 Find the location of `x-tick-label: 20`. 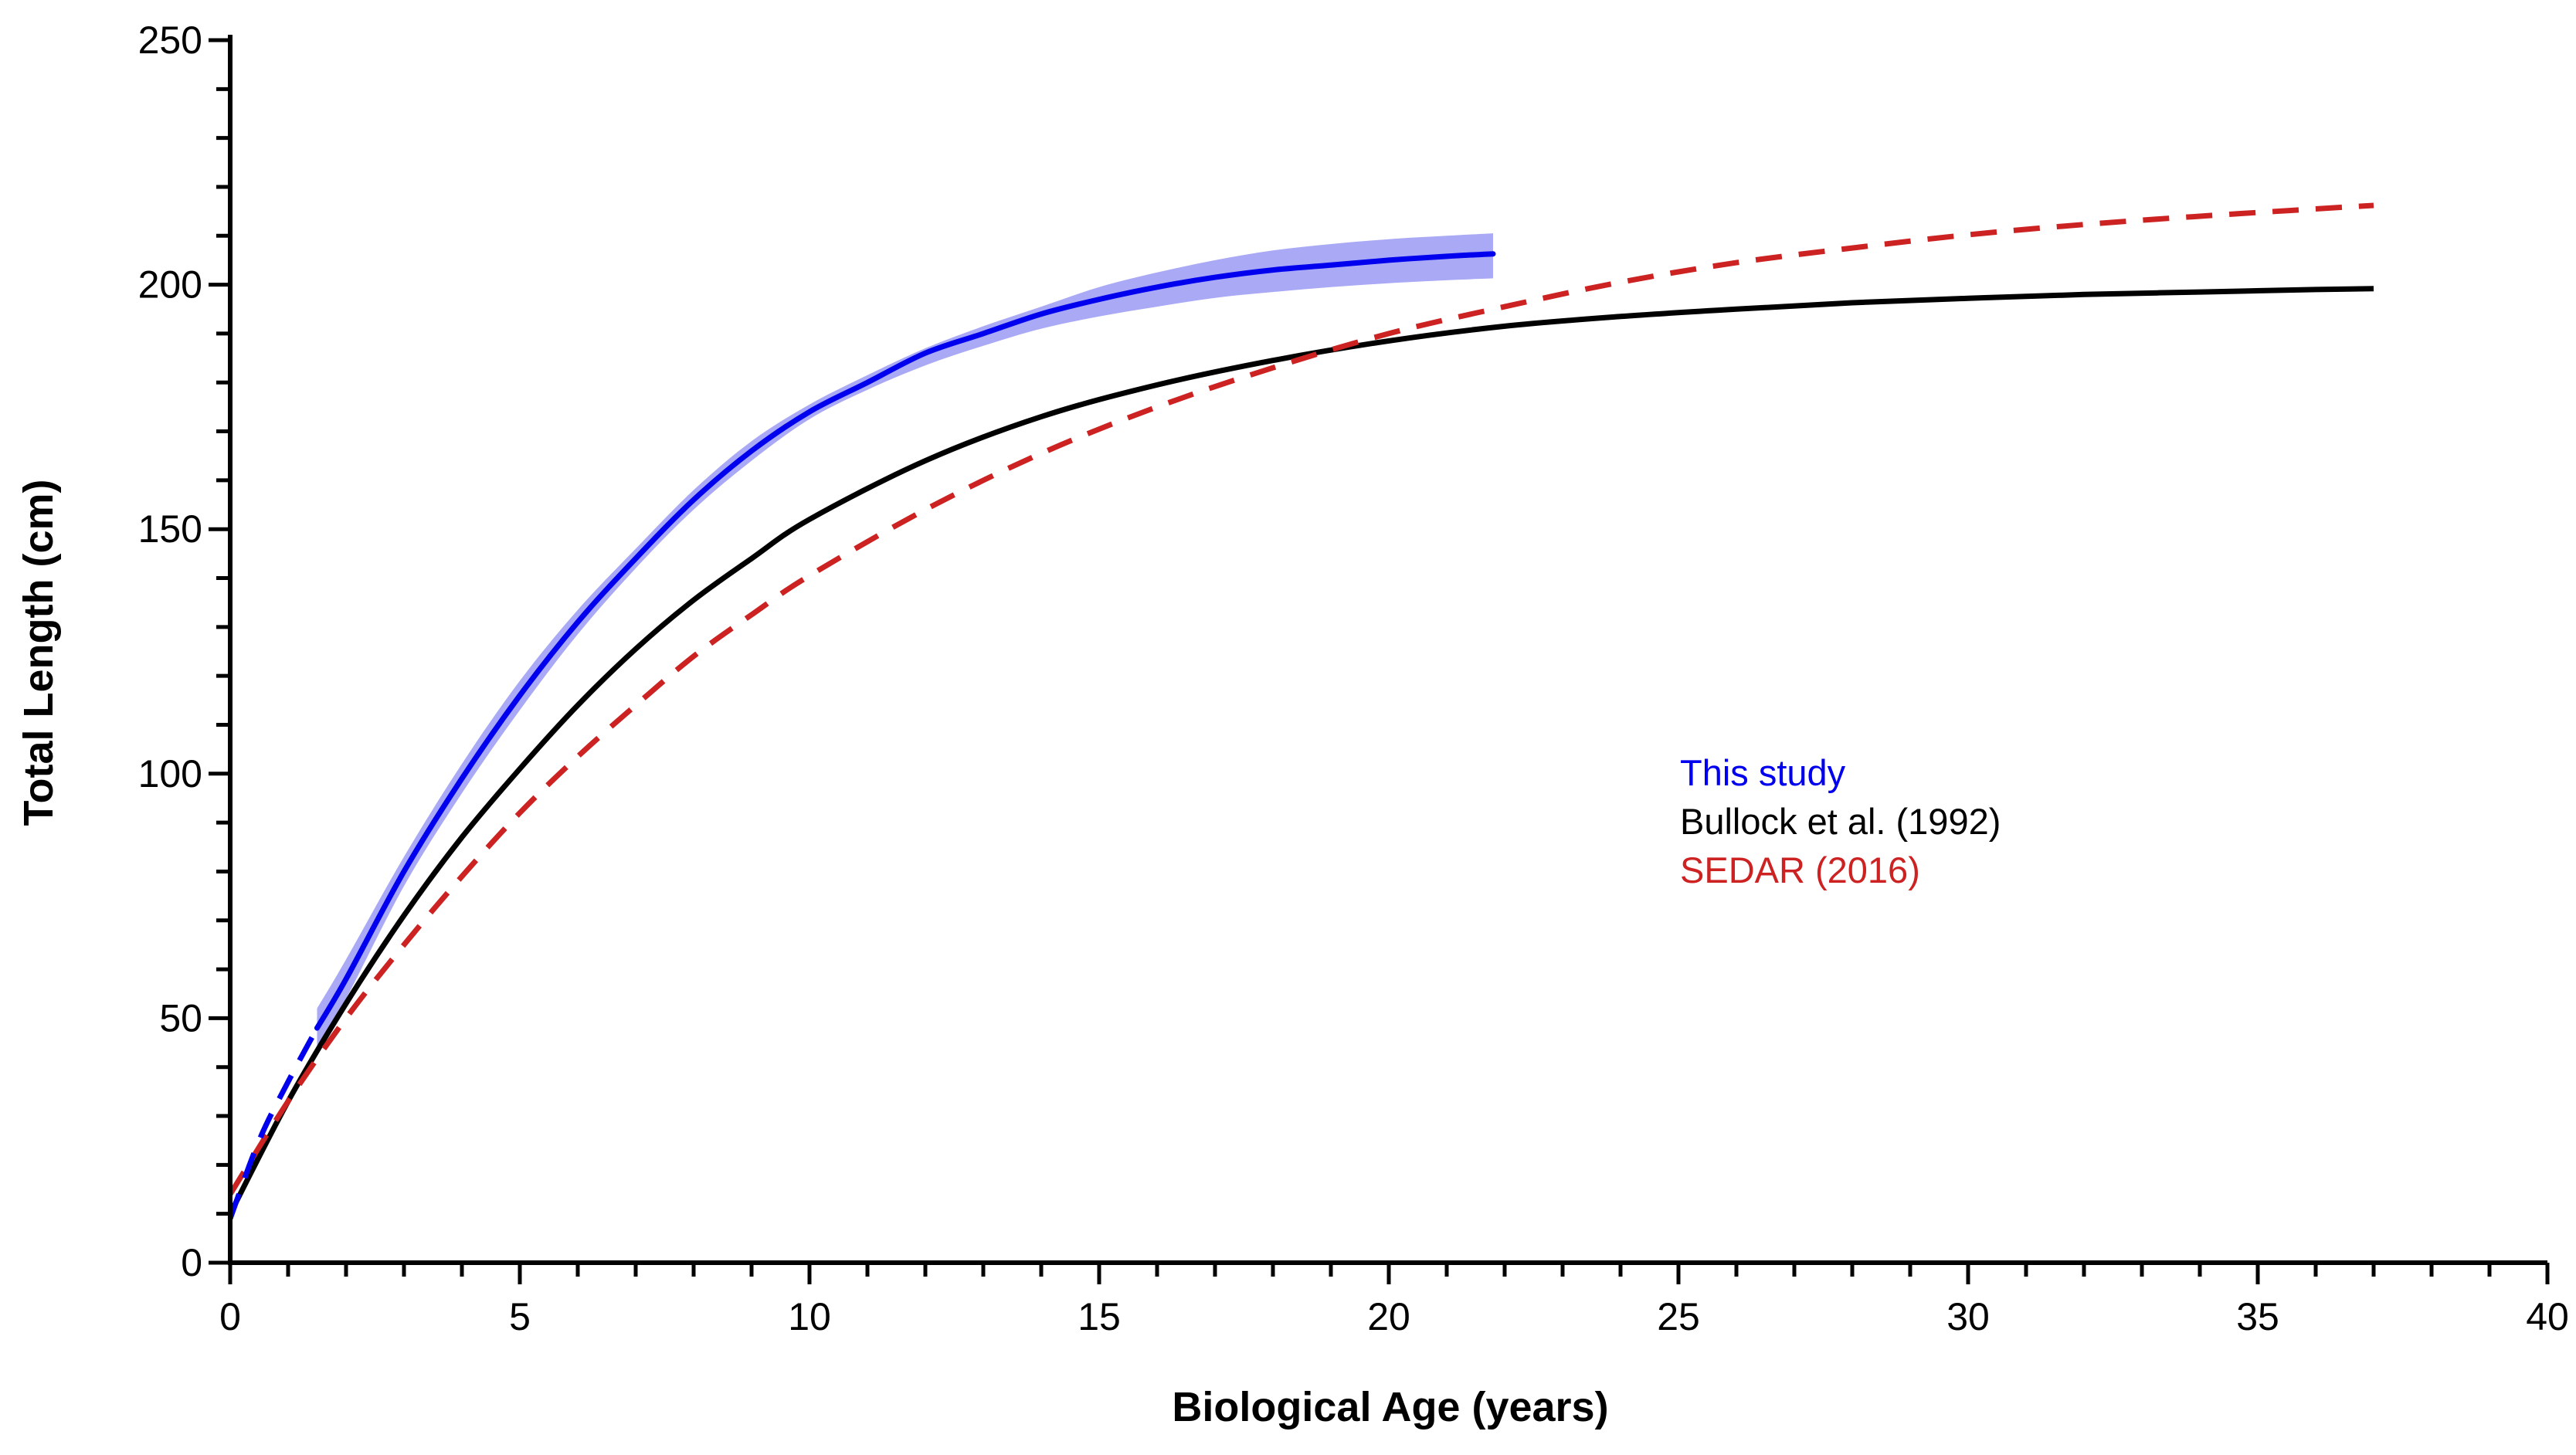

x-tick-label: 20 is located at coordinates (1389, 1316).